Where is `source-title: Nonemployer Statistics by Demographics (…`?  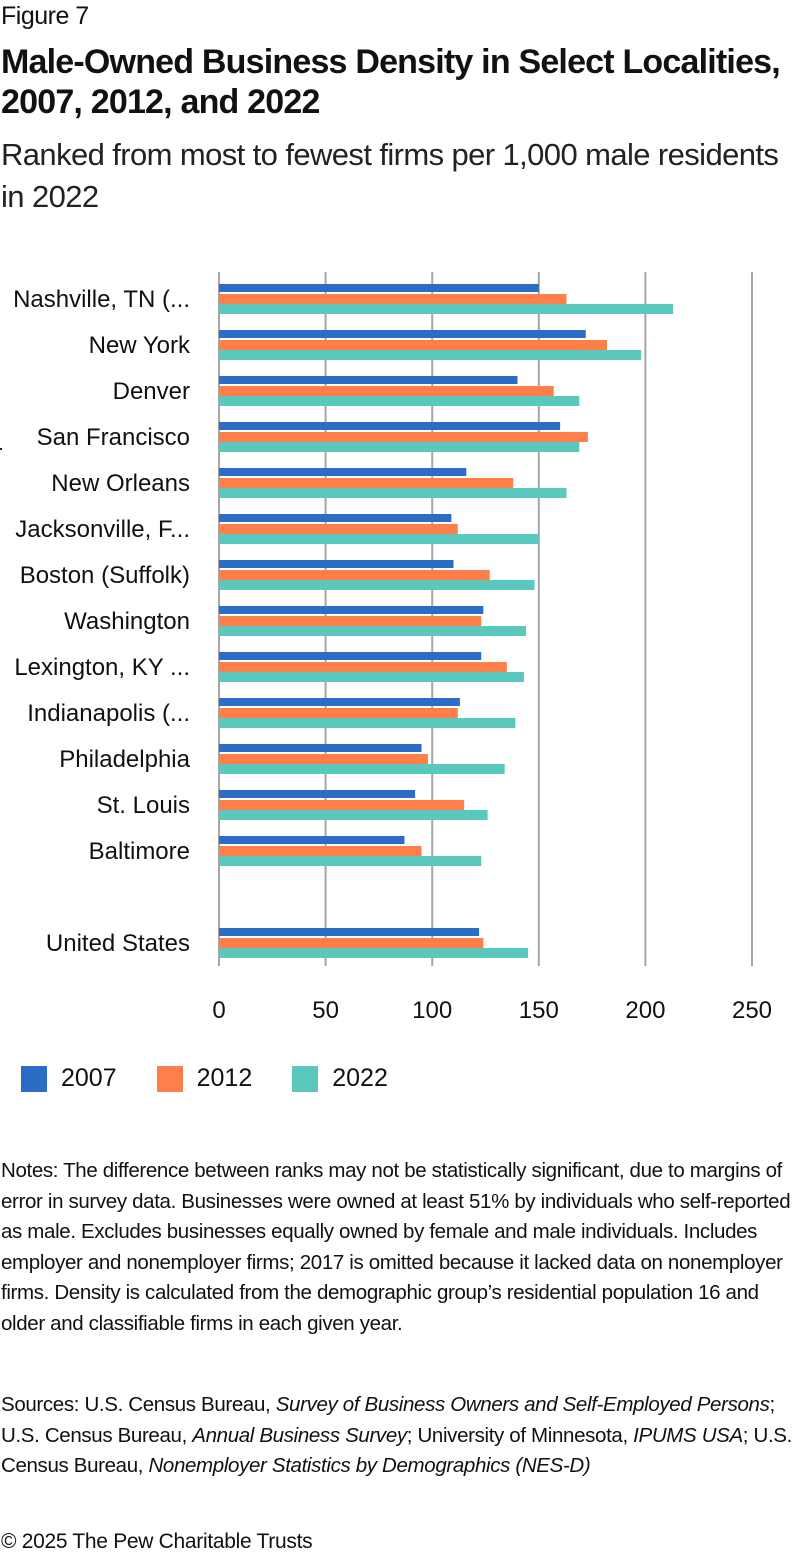 source-title: Nonemployer Statistics by Demographics (… is located at coordinates (369, 1466).